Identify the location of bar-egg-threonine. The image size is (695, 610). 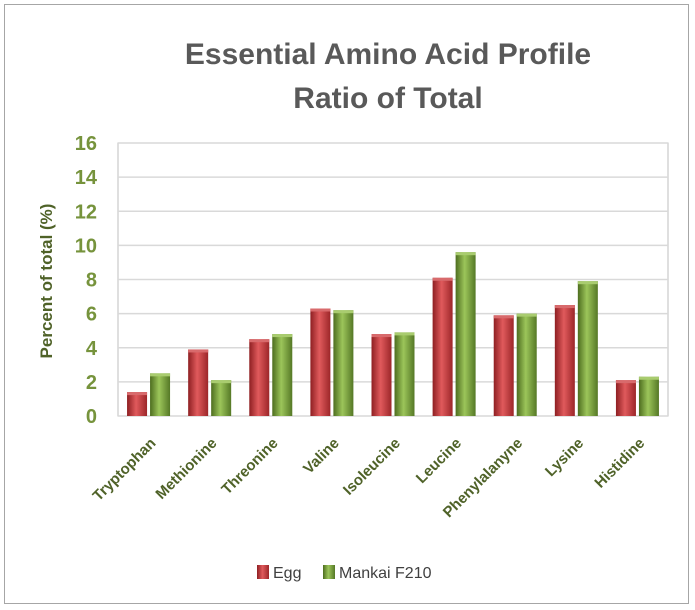
(259, 377).